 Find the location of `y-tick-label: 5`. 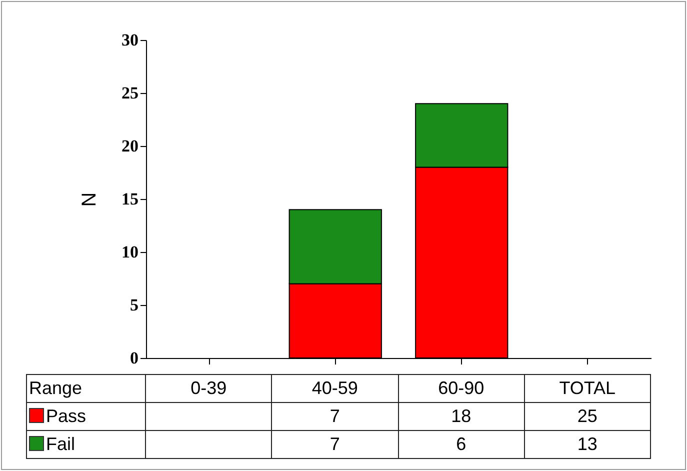

y-tick-label: 5 is located at coordinates (134, 305).